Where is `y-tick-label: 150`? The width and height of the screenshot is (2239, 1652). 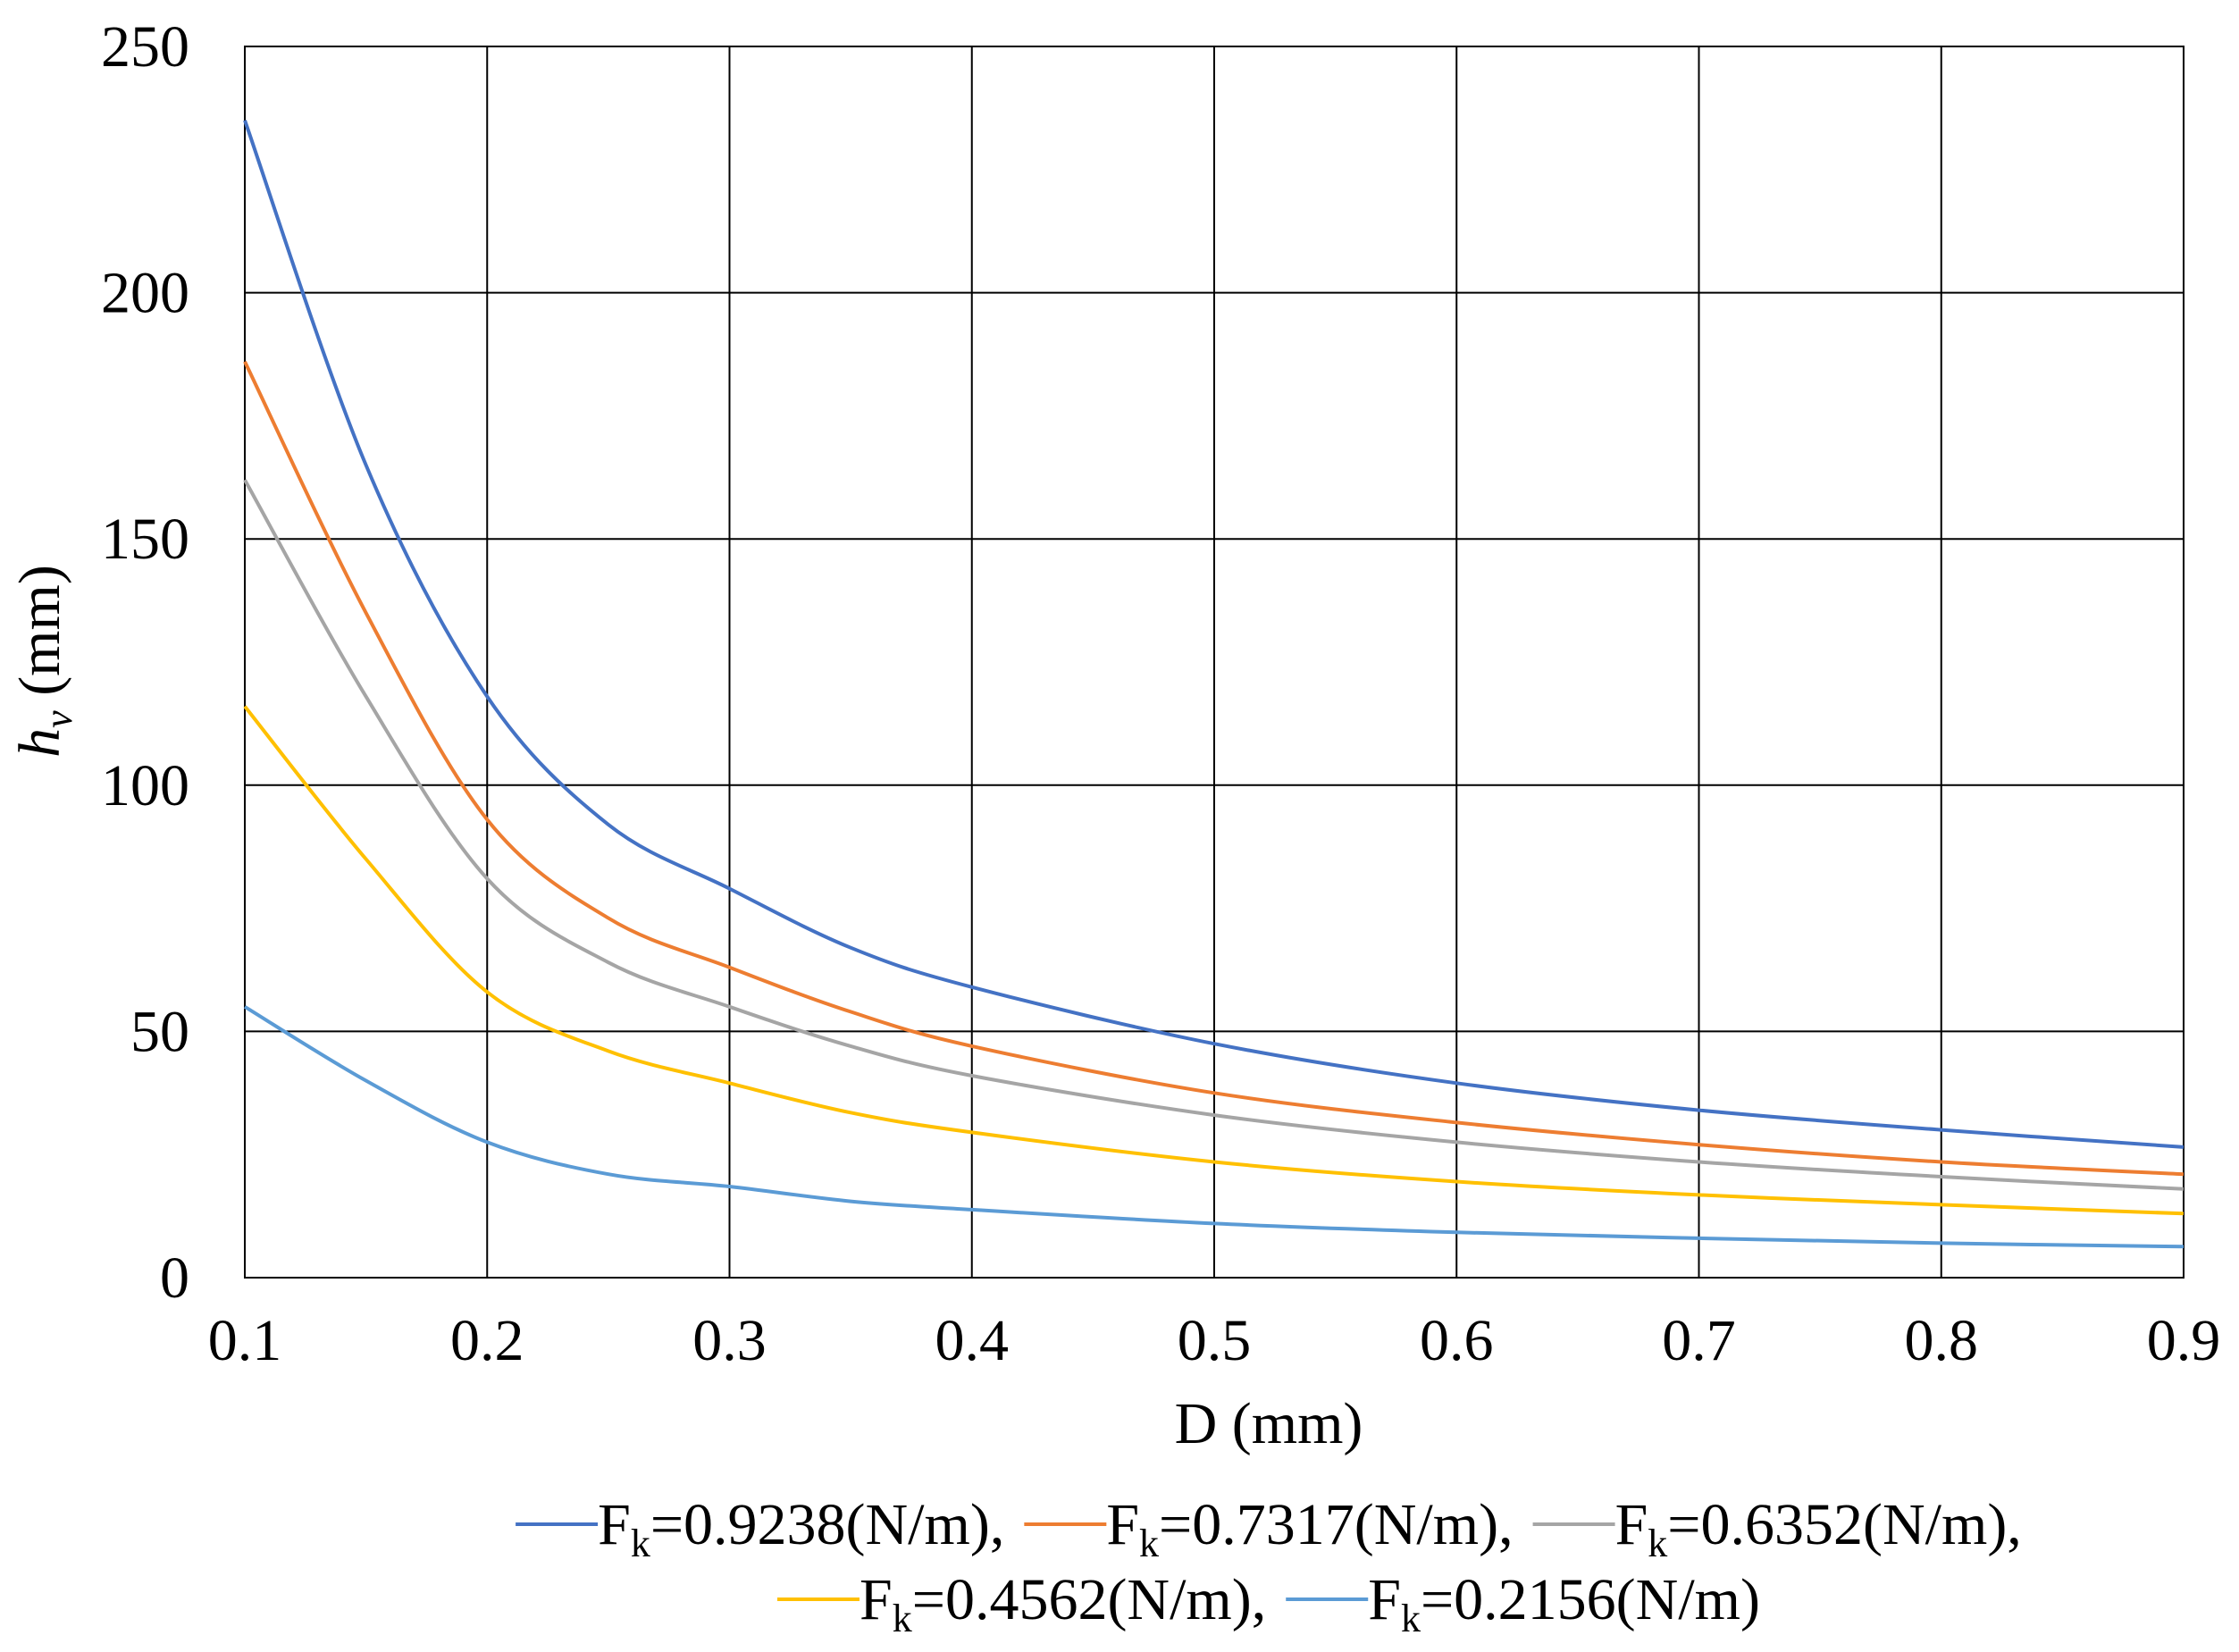 y-tick-label: 150 is located at coordinates (145, 539).